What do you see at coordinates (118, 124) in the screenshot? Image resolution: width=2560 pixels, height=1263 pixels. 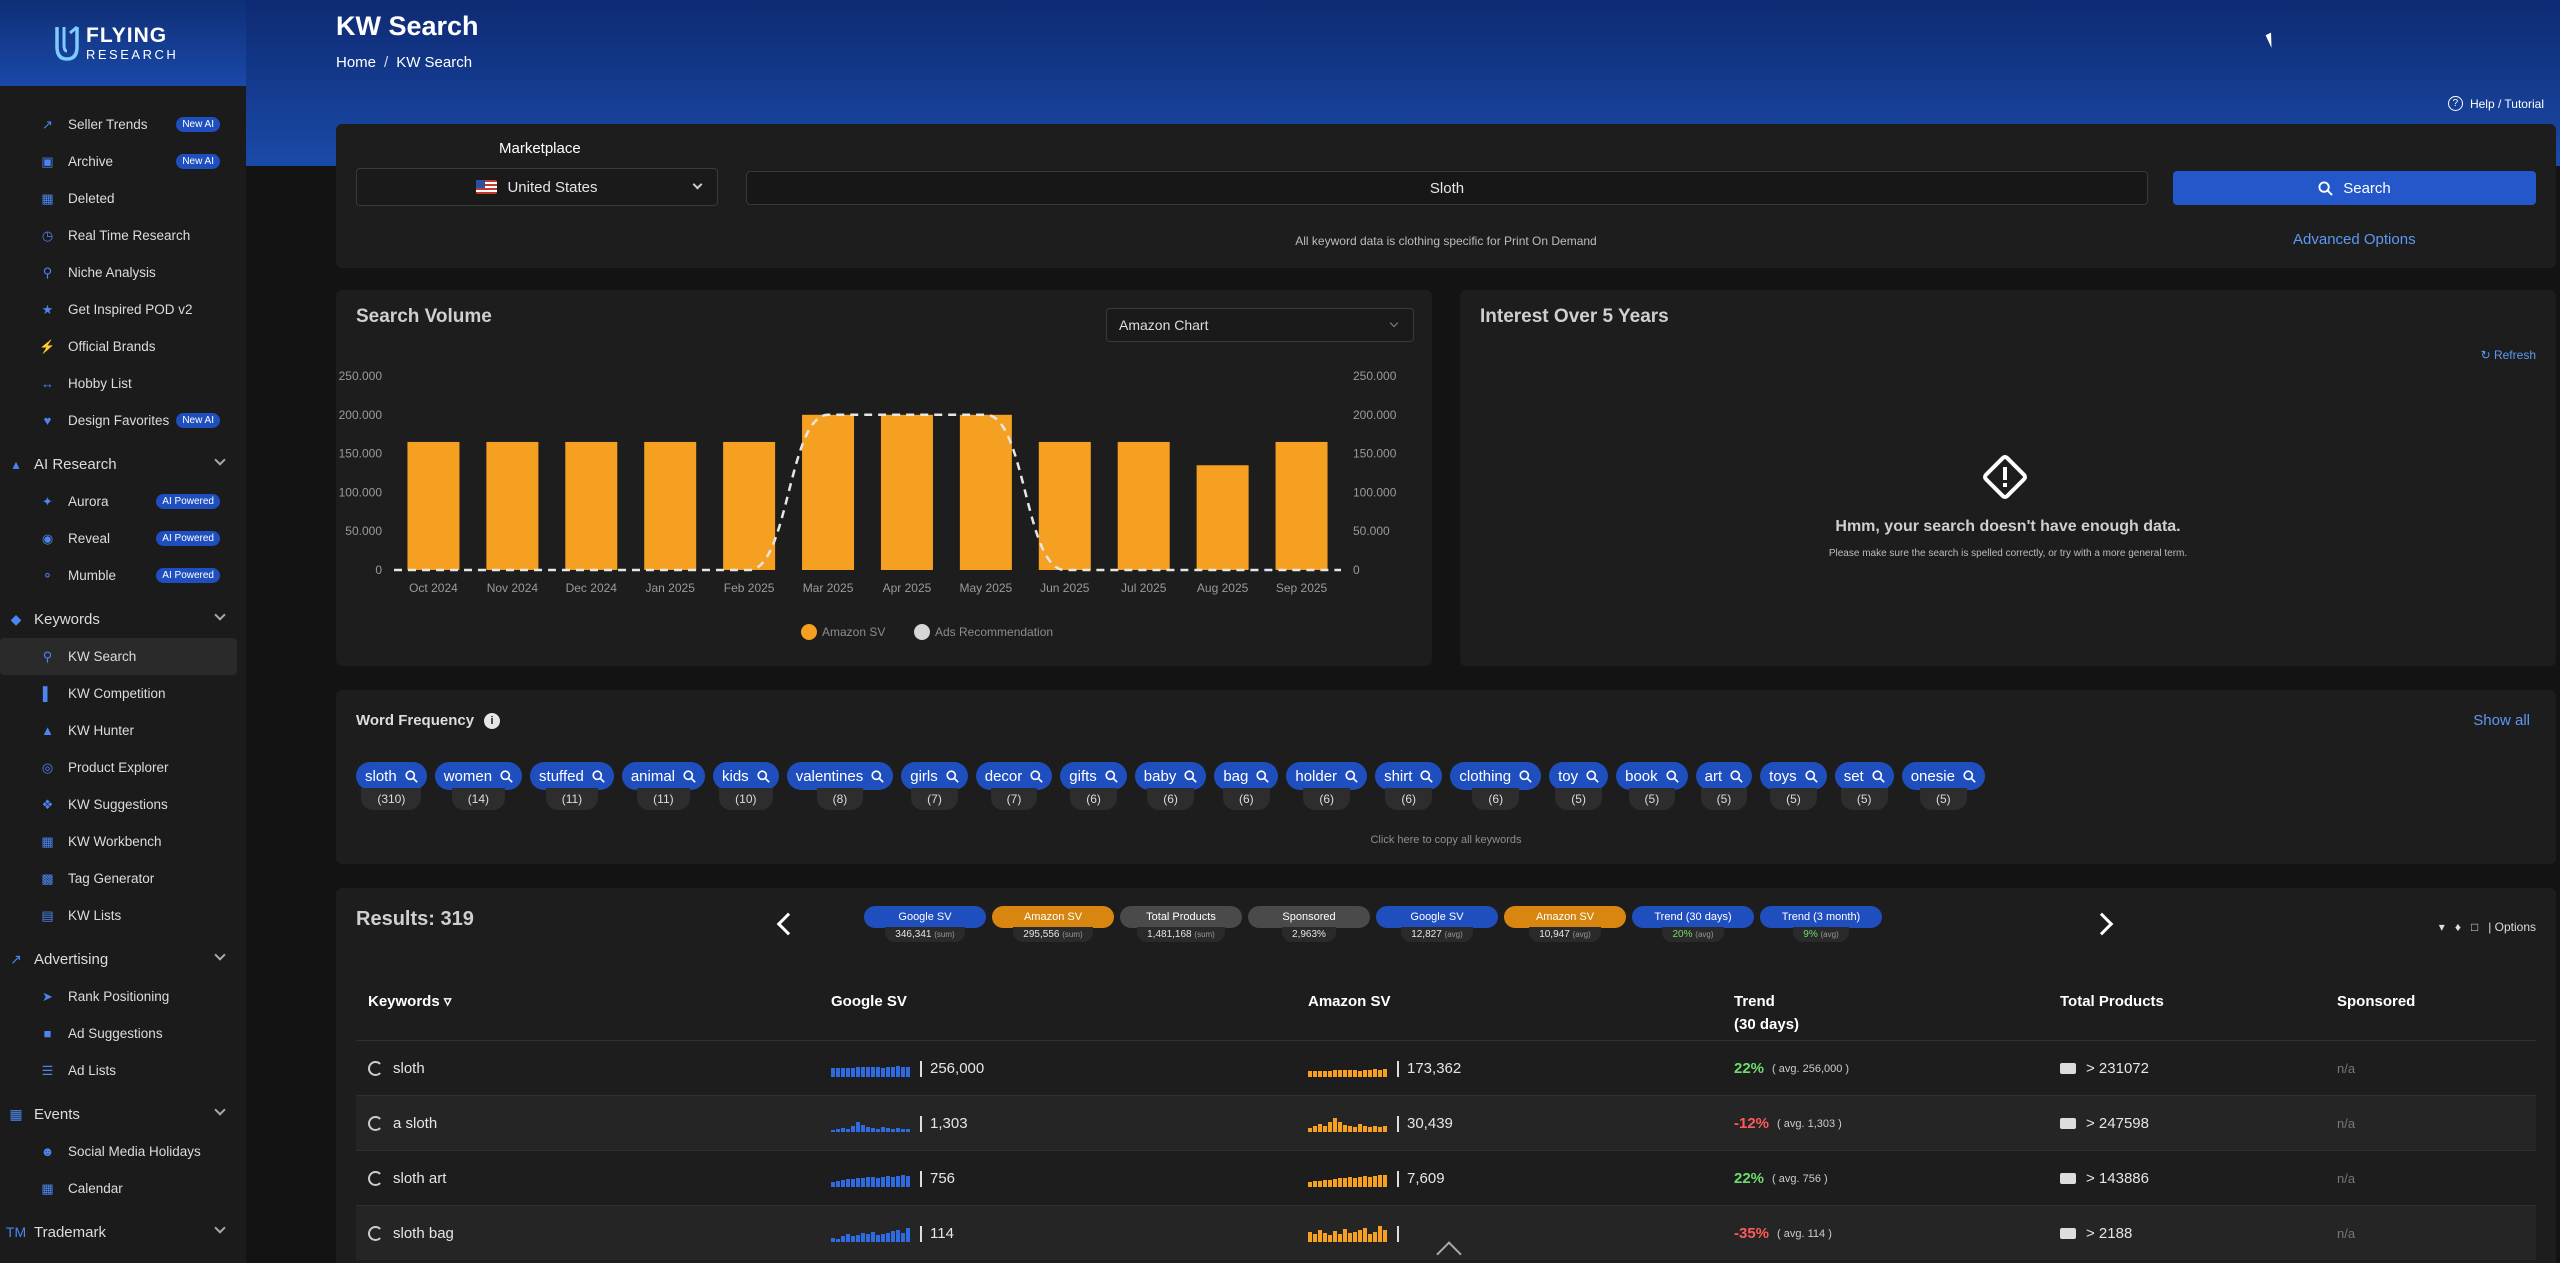 I see `sidebar-item-seller-trends: ↗ Seller Trends New AI` at bounding box center [118, 124].